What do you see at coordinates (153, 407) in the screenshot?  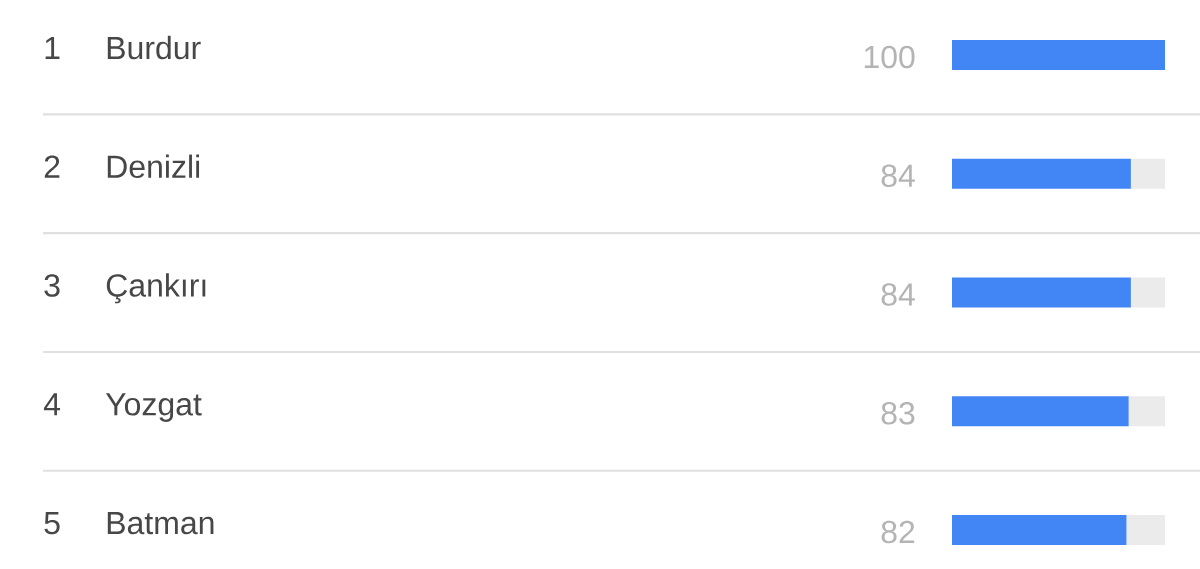 I see `y-tick-label: Yozgat` at bounding box center [153, 407].